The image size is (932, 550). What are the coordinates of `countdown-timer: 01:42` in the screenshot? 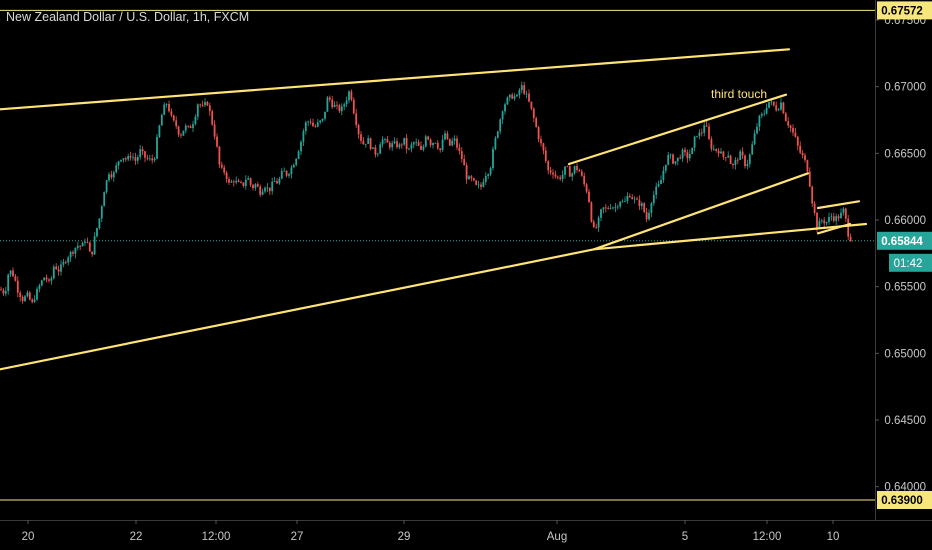 It's located at (908, 264).